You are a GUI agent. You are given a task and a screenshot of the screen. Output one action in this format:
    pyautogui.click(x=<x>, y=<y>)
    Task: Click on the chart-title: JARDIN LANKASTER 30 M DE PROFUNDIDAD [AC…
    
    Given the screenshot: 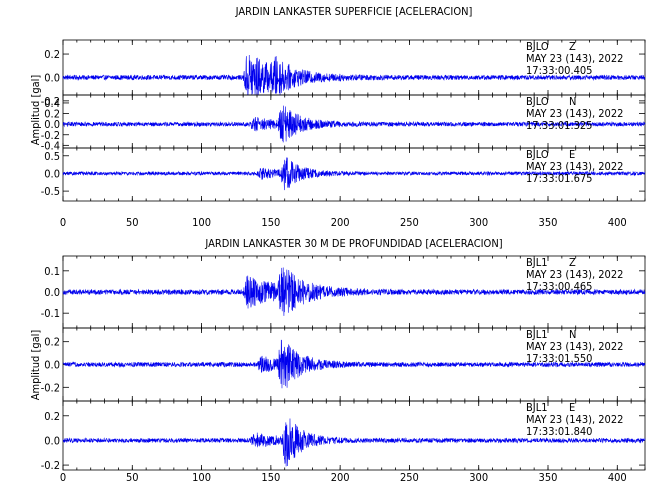 What is the action you would take?
    pyautogui.click(x=353, y=243)
    